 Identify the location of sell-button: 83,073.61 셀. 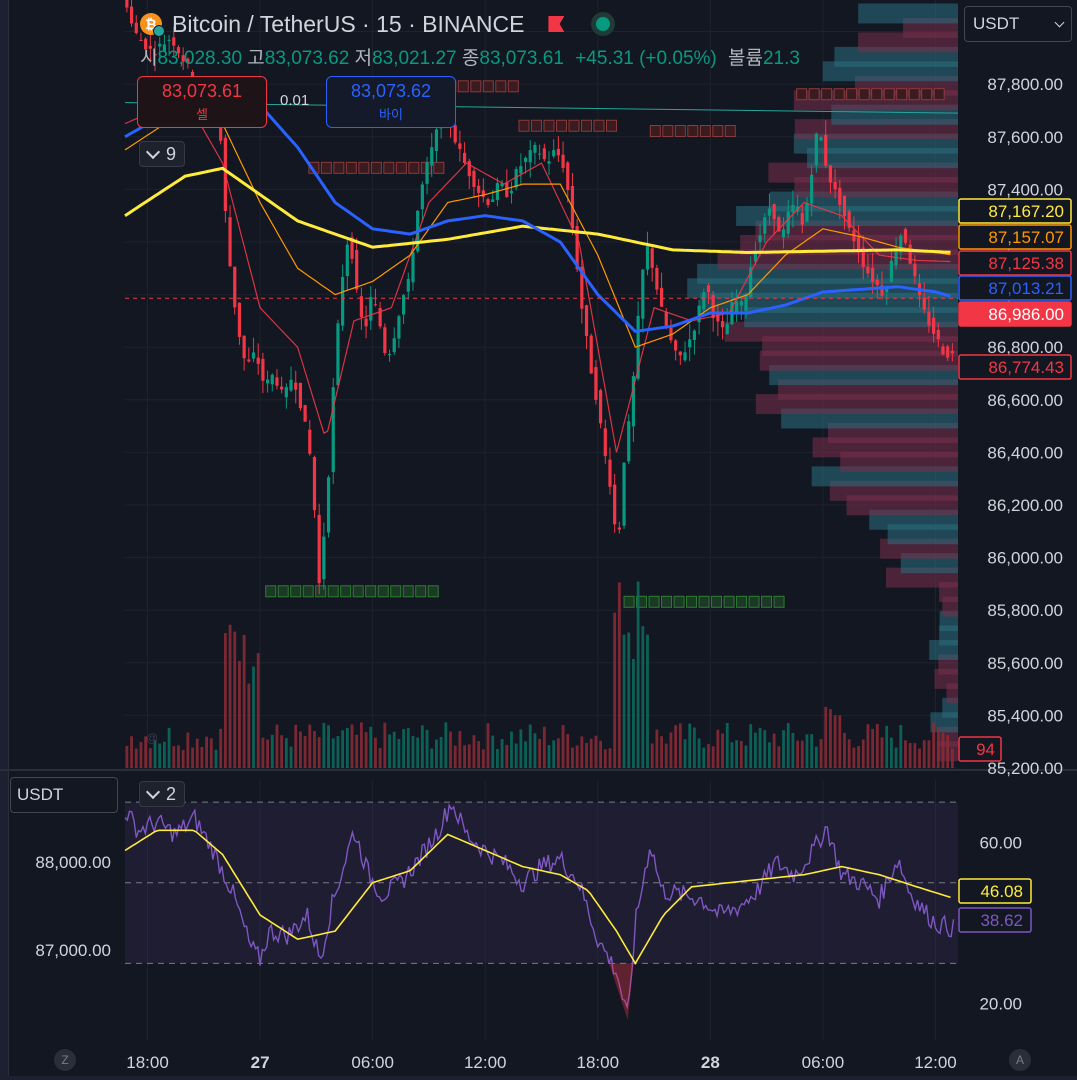
(202, 102).